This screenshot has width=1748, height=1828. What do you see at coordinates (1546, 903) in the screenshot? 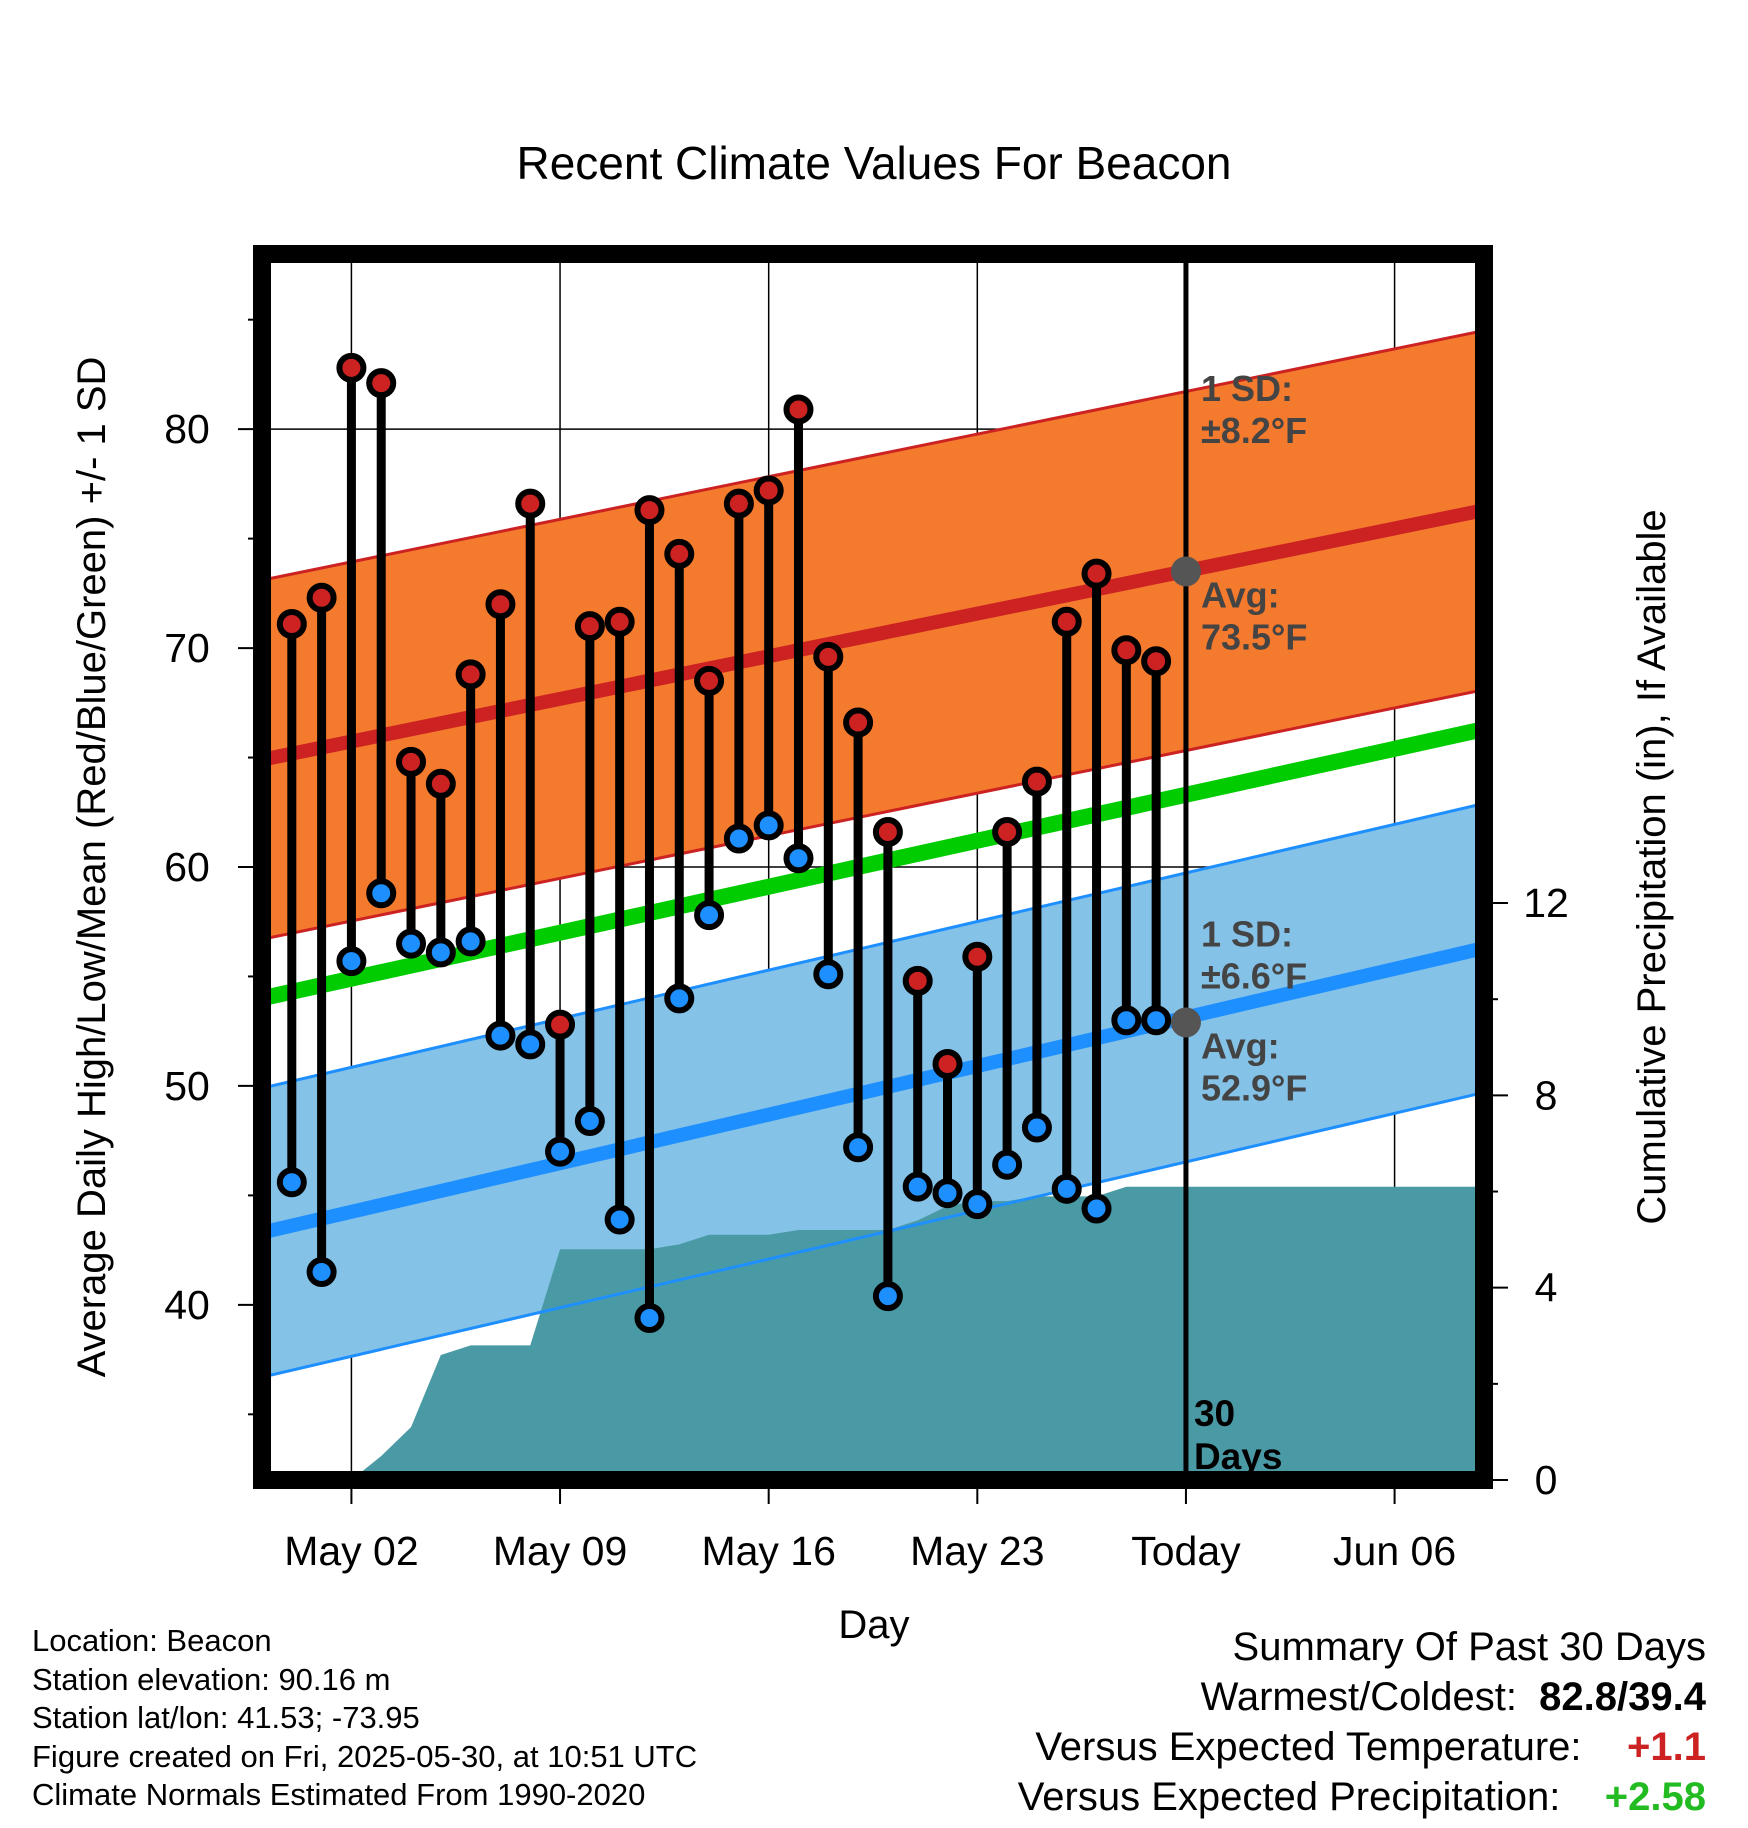
I see `right-tick-label: 12` at bounding box center [1546, 903].